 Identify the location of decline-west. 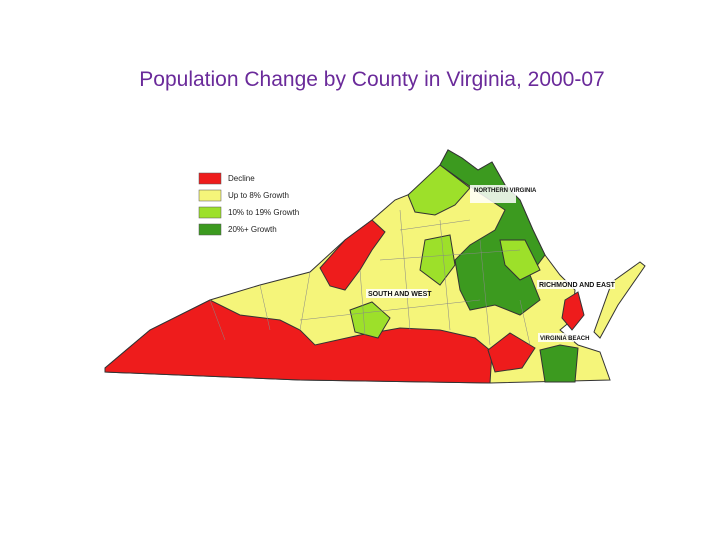
(352, 255).